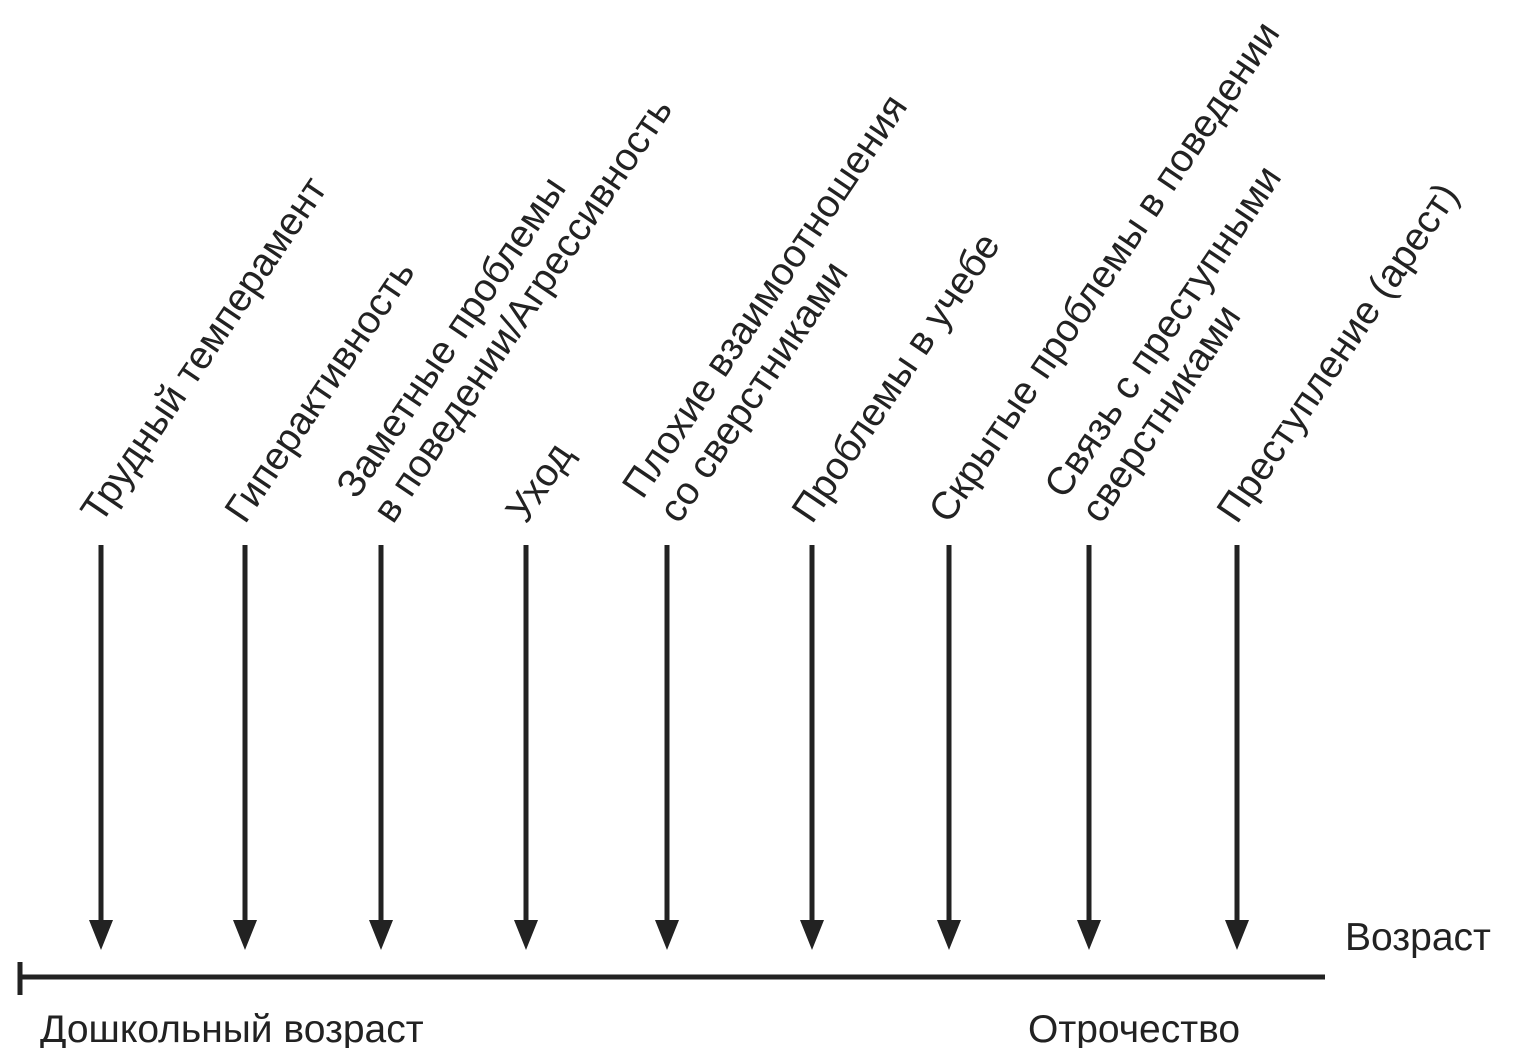  I want to click on event-label-line: Уход, so click(540, 482).